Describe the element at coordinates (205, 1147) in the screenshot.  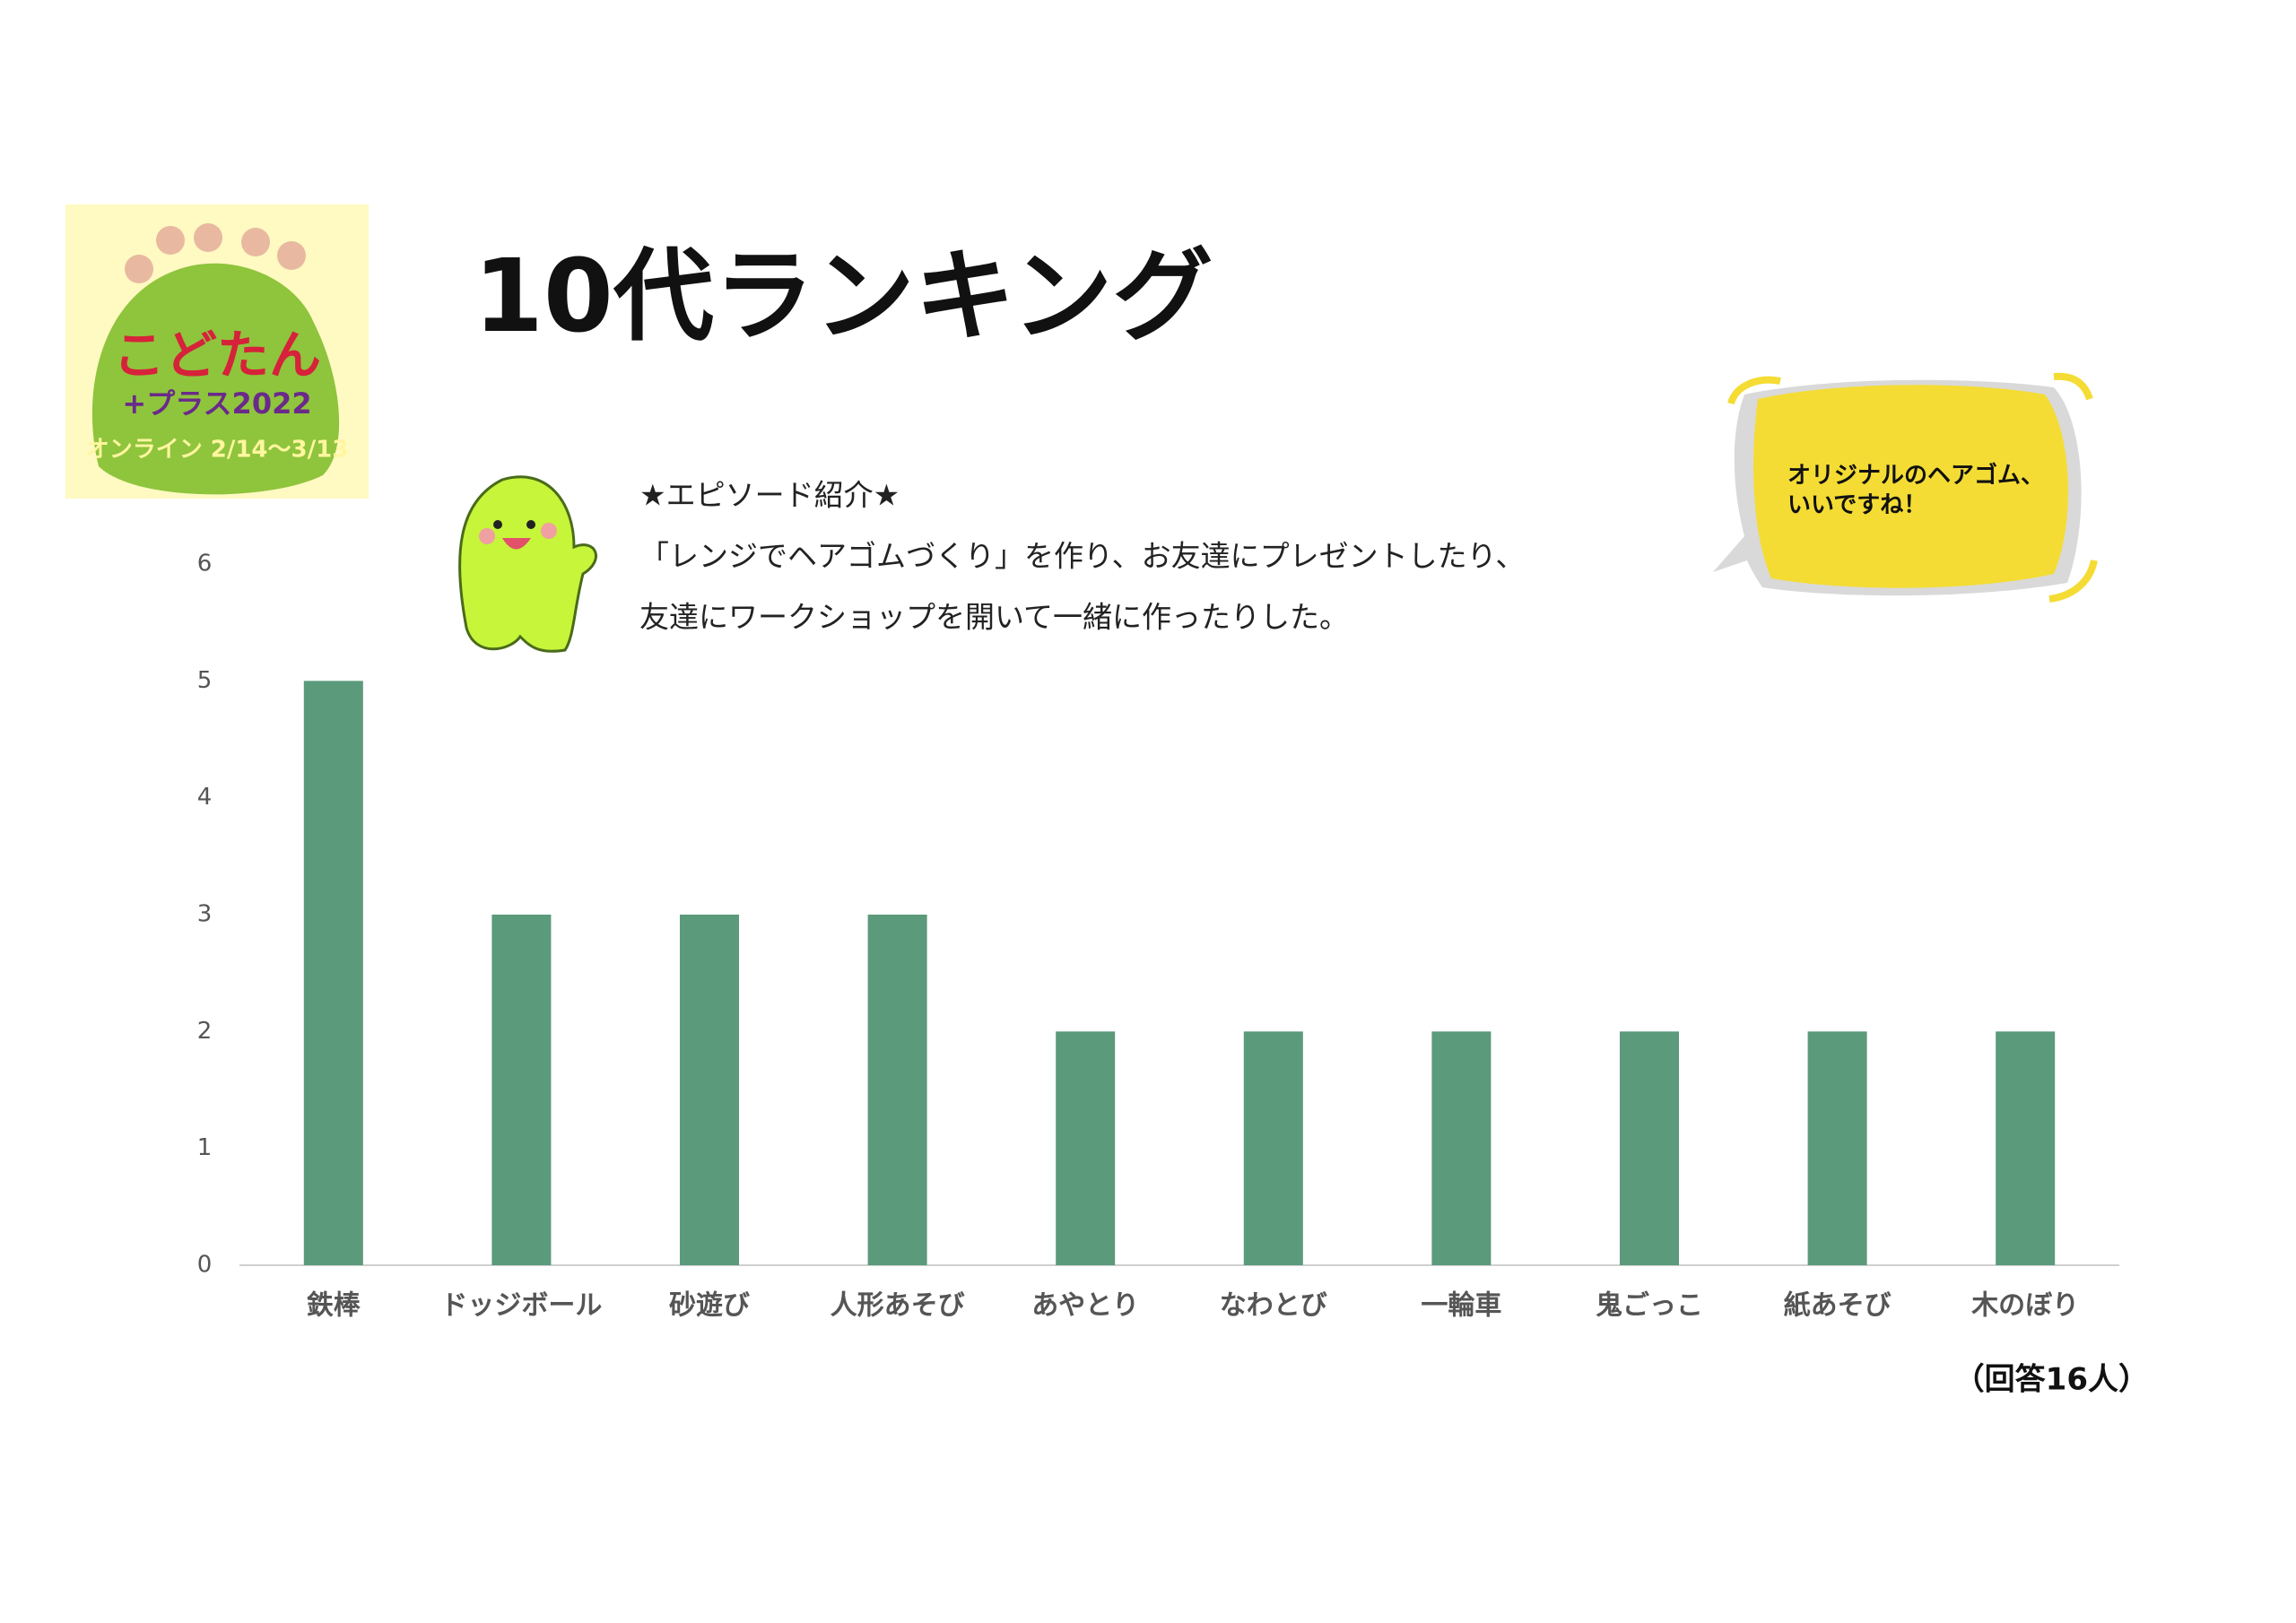
I see `y-tick-label: 1` at that location.